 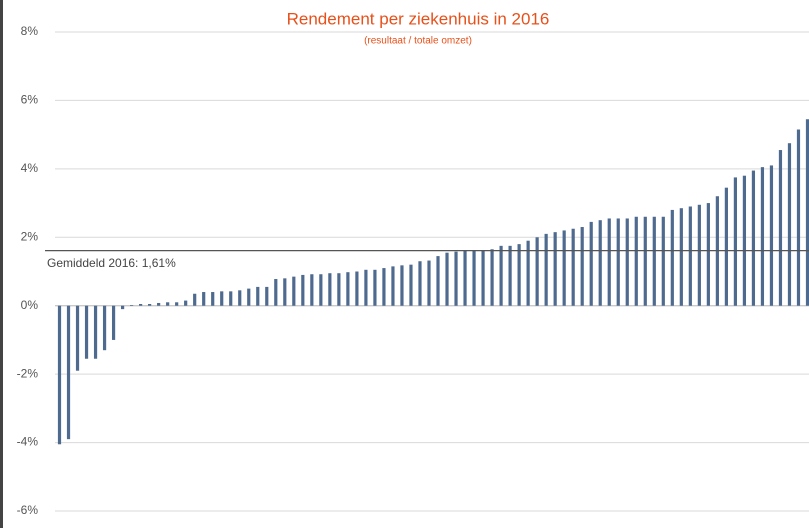 What do you see at coordinates (30, 100) in the screenshot?
I see `y-tick-label: 6%` at bounding box center [30, 100].